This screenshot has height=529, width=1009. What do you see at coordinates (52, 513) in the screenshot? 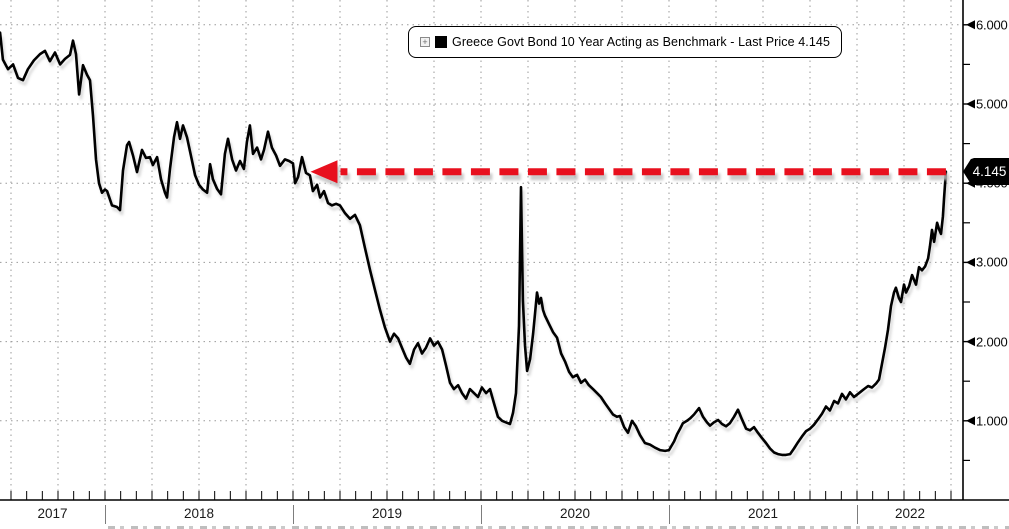
I see `x-axis-year-label: 2017` at bounding box center [52, 513].